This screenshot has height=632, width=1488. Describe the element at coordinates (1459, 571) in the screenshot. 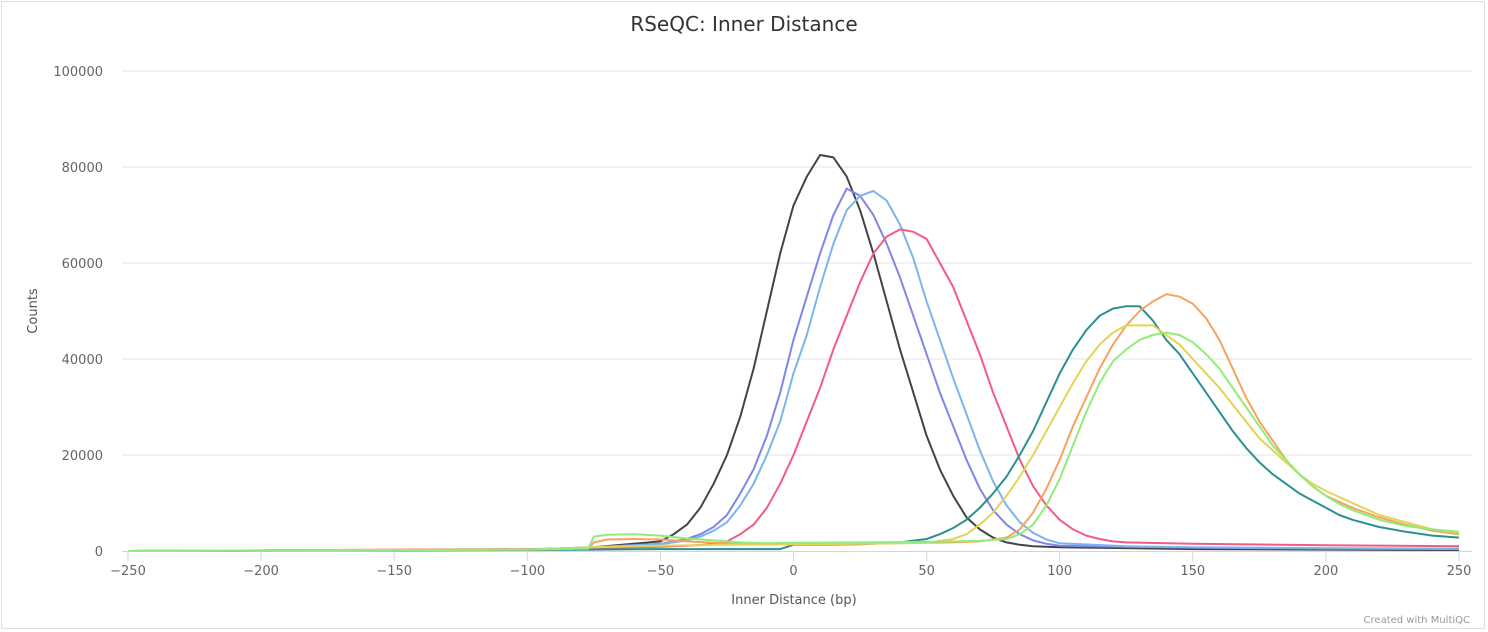

I see `x-tick-label: 250` at that location.